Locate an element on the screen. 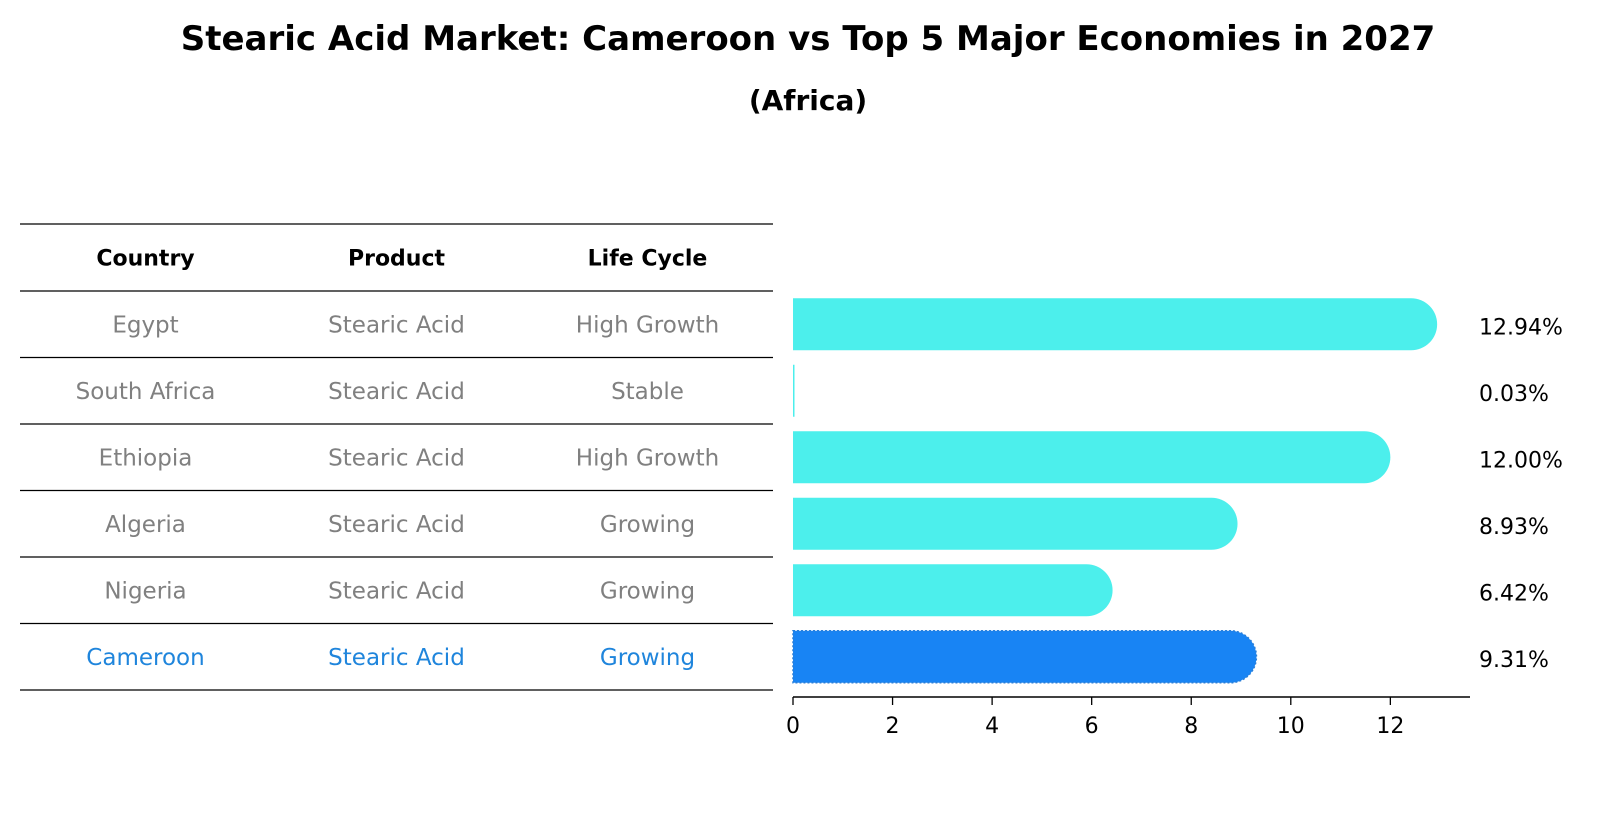 The width and height of the screenshot is (1604, 823). table-header-cell: Country is located at coordinates (145, 259).